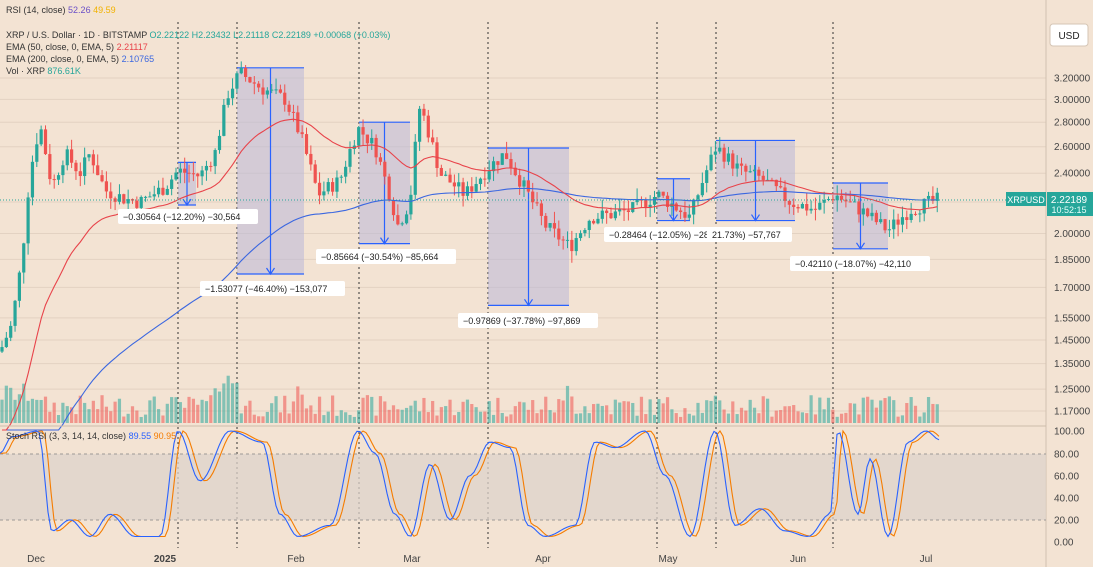 The width and height of the screenshot is (1093, 567). I want to click on stoch-tick-label: 0.00, so click(1064, 543).